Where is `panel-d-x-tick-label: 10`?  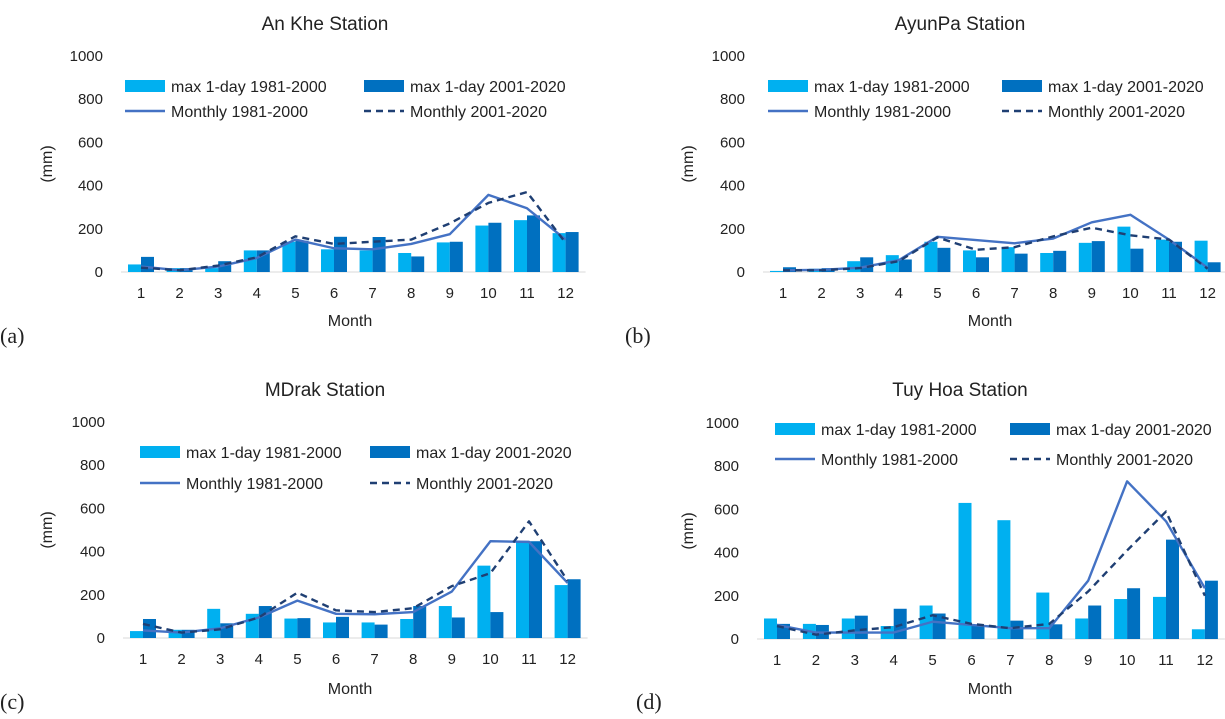 panel-d-x-tick-label: 10 is located at coordinates (1127, 660).